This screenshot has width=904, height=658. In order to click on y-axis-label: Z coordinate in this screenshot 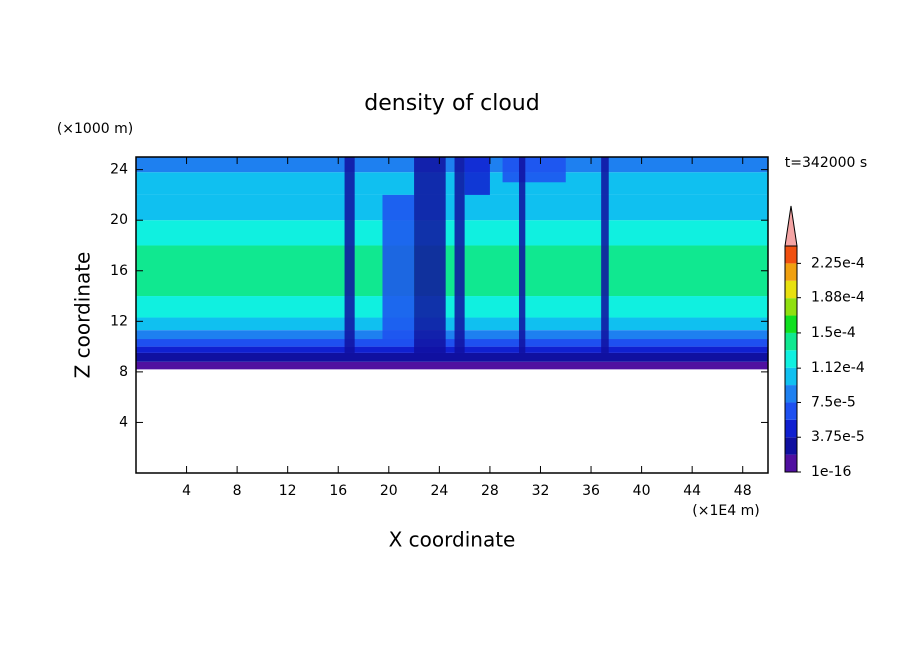, I will do `click(83, 315)`.